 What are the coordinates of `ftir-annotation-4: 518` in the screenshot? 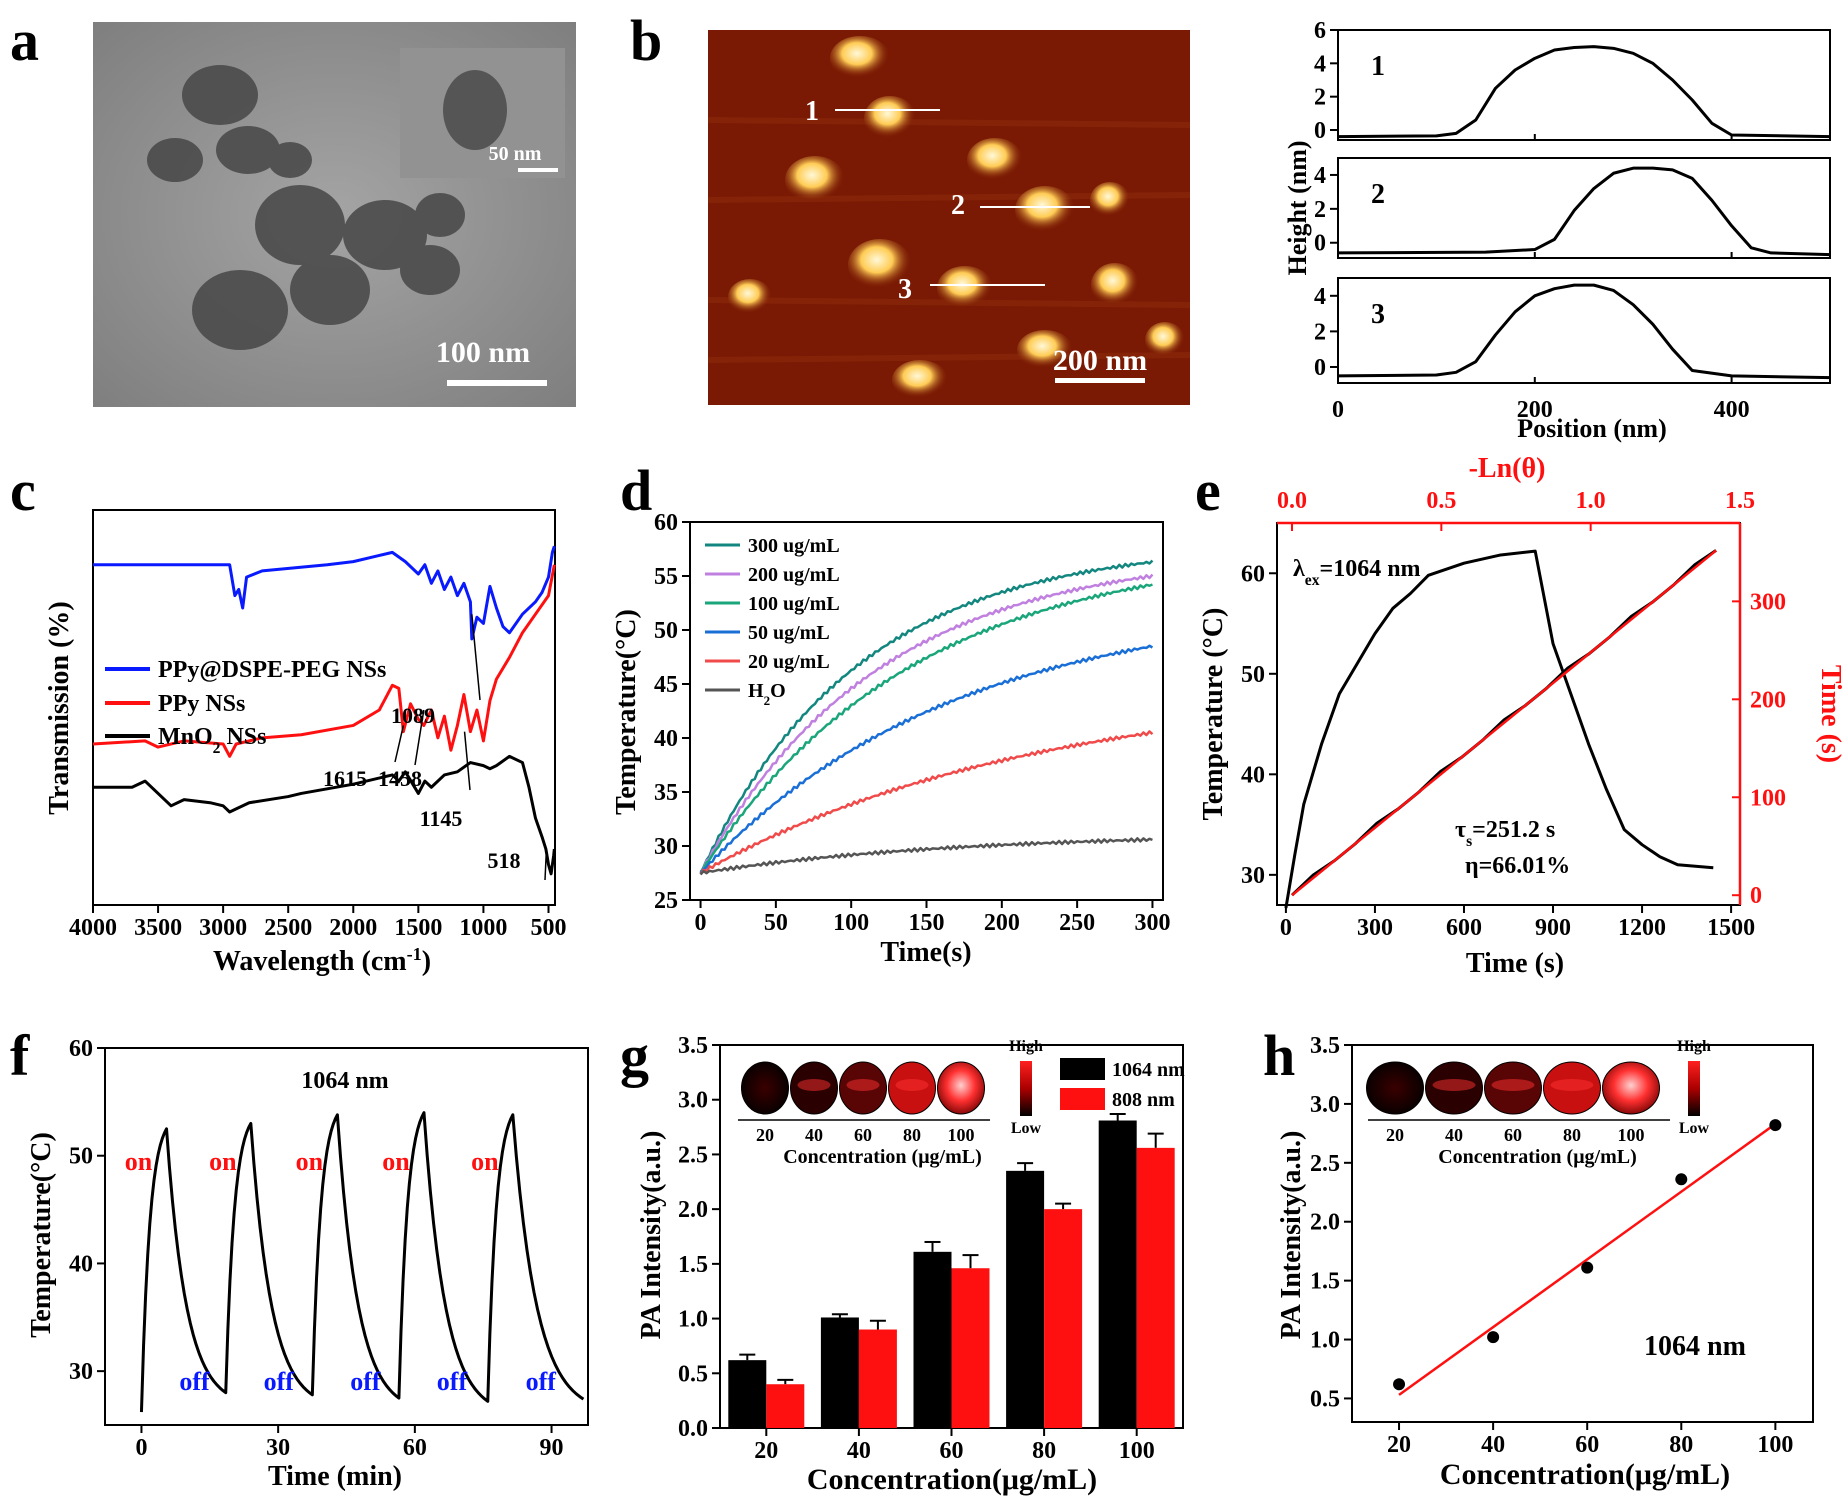 It's located at (504, 860).